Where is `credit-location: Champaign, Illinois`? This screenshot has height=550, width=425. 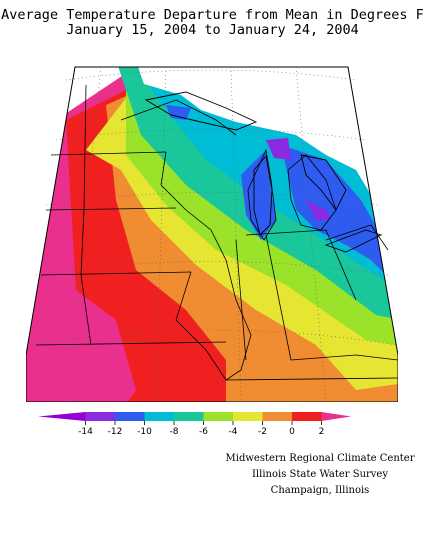
credit-location: Champaign, Illinois is located at coordinates (320, 490).